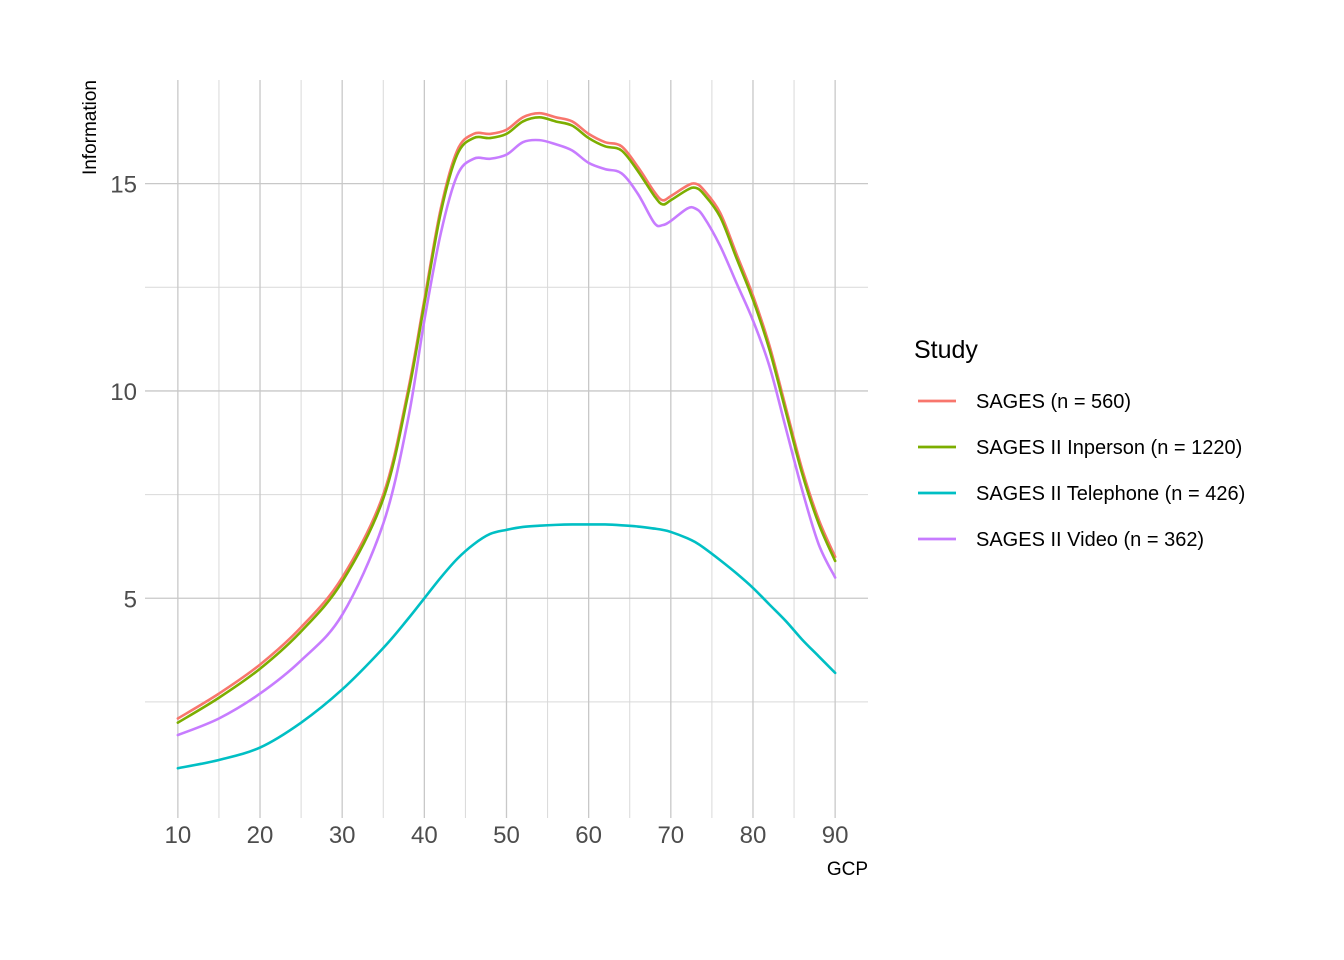 Image resolution: width=1344 pixels, height=960 pixels. I want to click on legend-item: SAGES (n = 560), so click(1024, 402).